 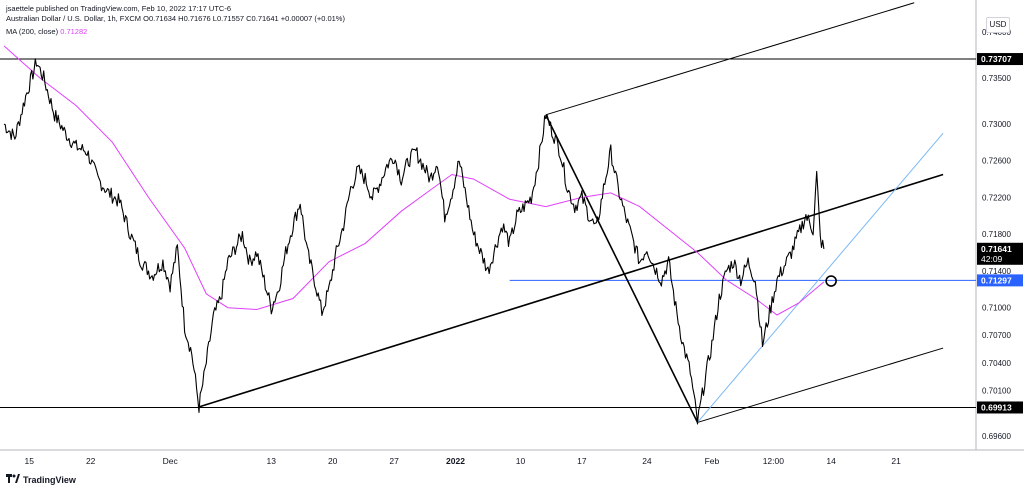 What do you see at coordinates (996, 234) in the screenshot?
I see `price-tick-label: 0.71800` at bounding box center [996, 234].